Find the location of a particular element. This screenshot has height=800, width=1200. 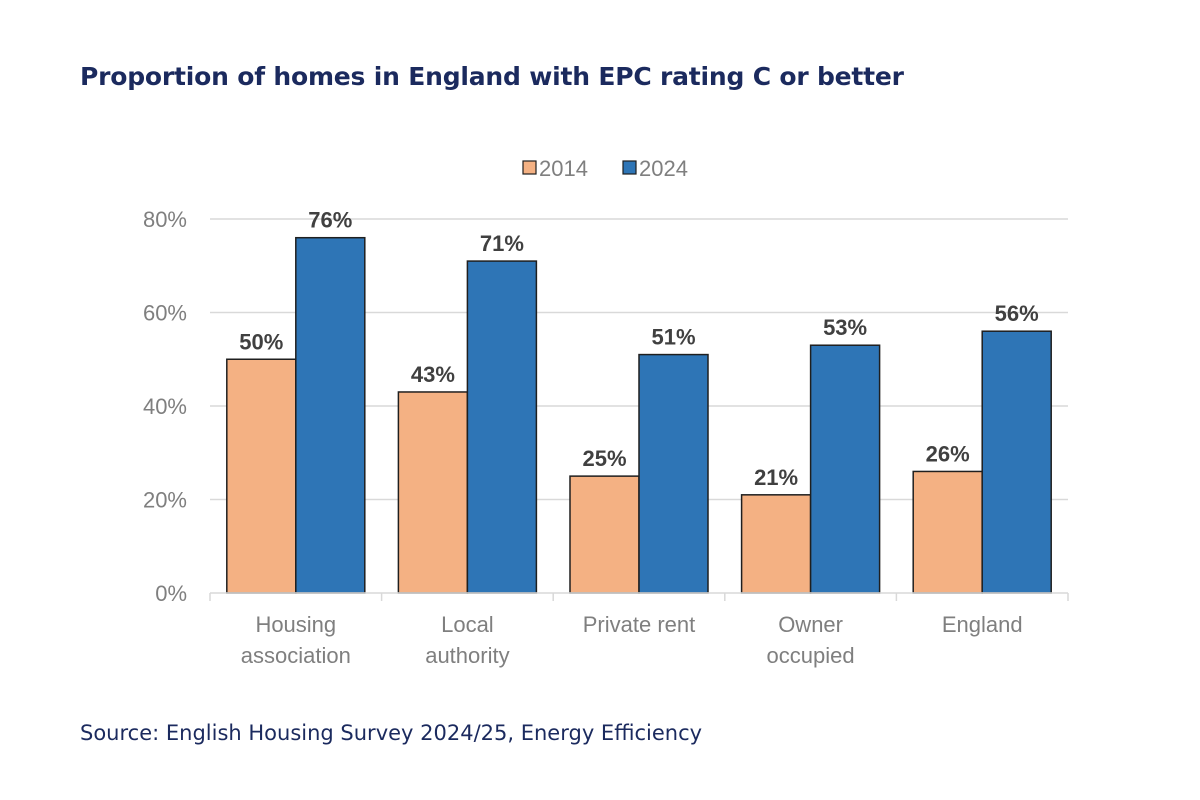

x-category-label-line: authority is located at coordinates (467, 655).